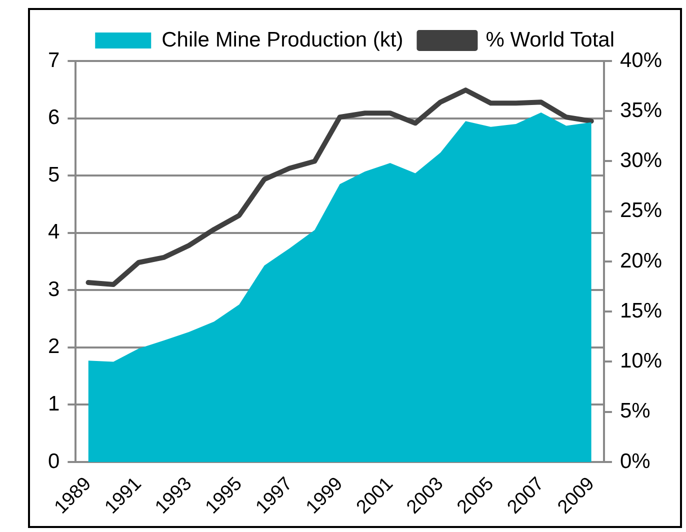 This screenshot has height=532, width=686. Describe the element at coordinates (54, 404) in the screenshot. I see `y-tick-label: 1` at that location.